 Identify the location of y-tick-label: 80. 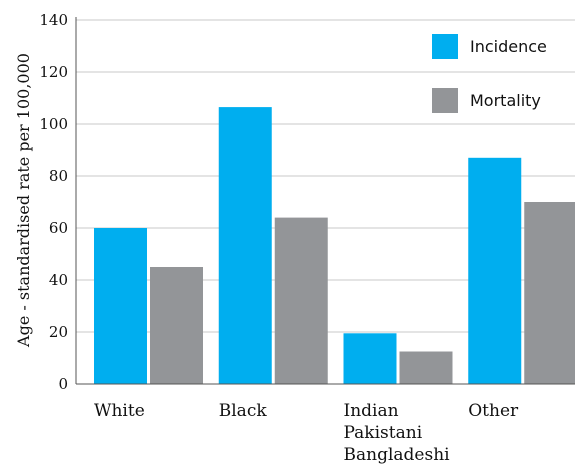
(58, 176).